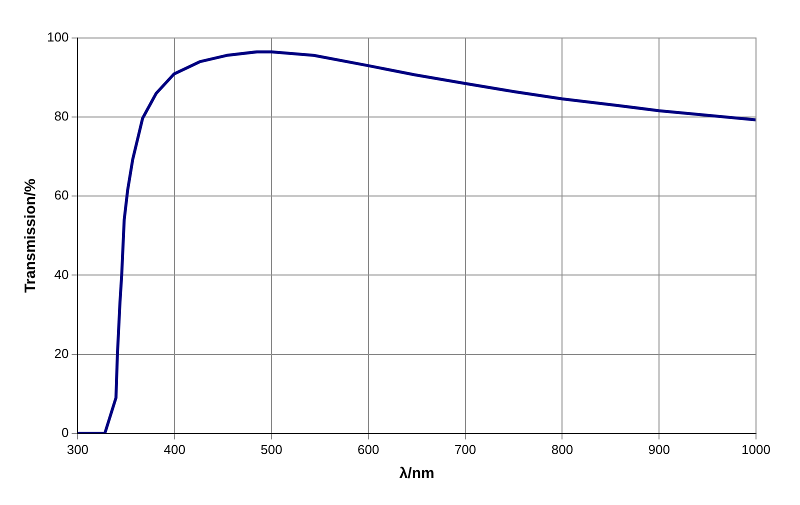 Image resolution: width=800 pixels, height=505 pixels. Describe the element at coordinates (65, 432) in the screenshot. I see `y-tick-label: 0` at that location.